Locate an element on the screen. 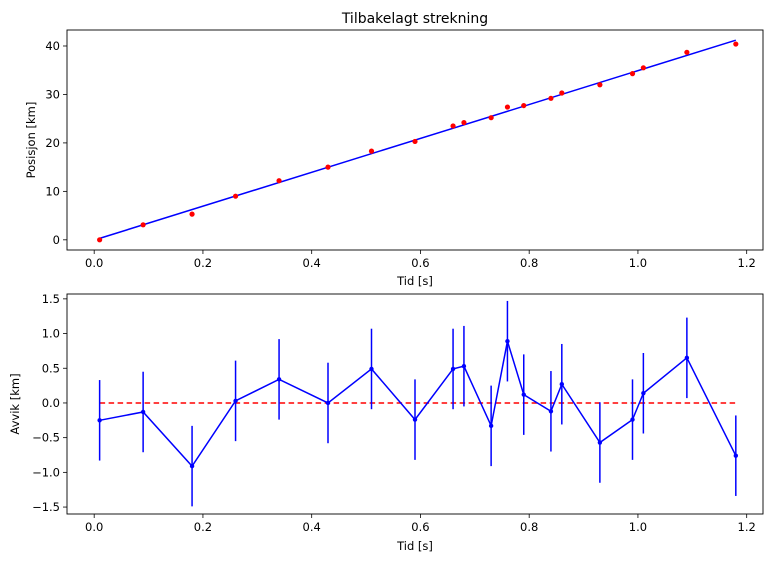 The height and width of the screenshot is (566, 775). position-plot-ytick-label: 0 is located at coordinates (56, 240).